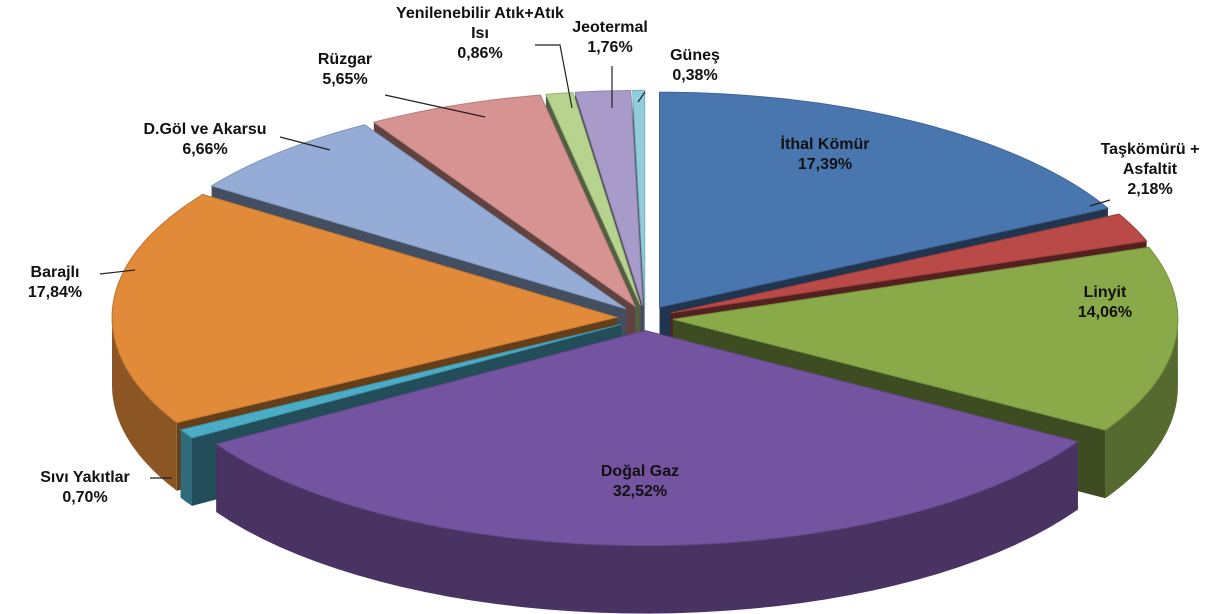  What do you see at coordinates (1105, 303) in the screenshot?
I see `slice-label: Linyit 14,06%` at bounding box center [1105, 303].